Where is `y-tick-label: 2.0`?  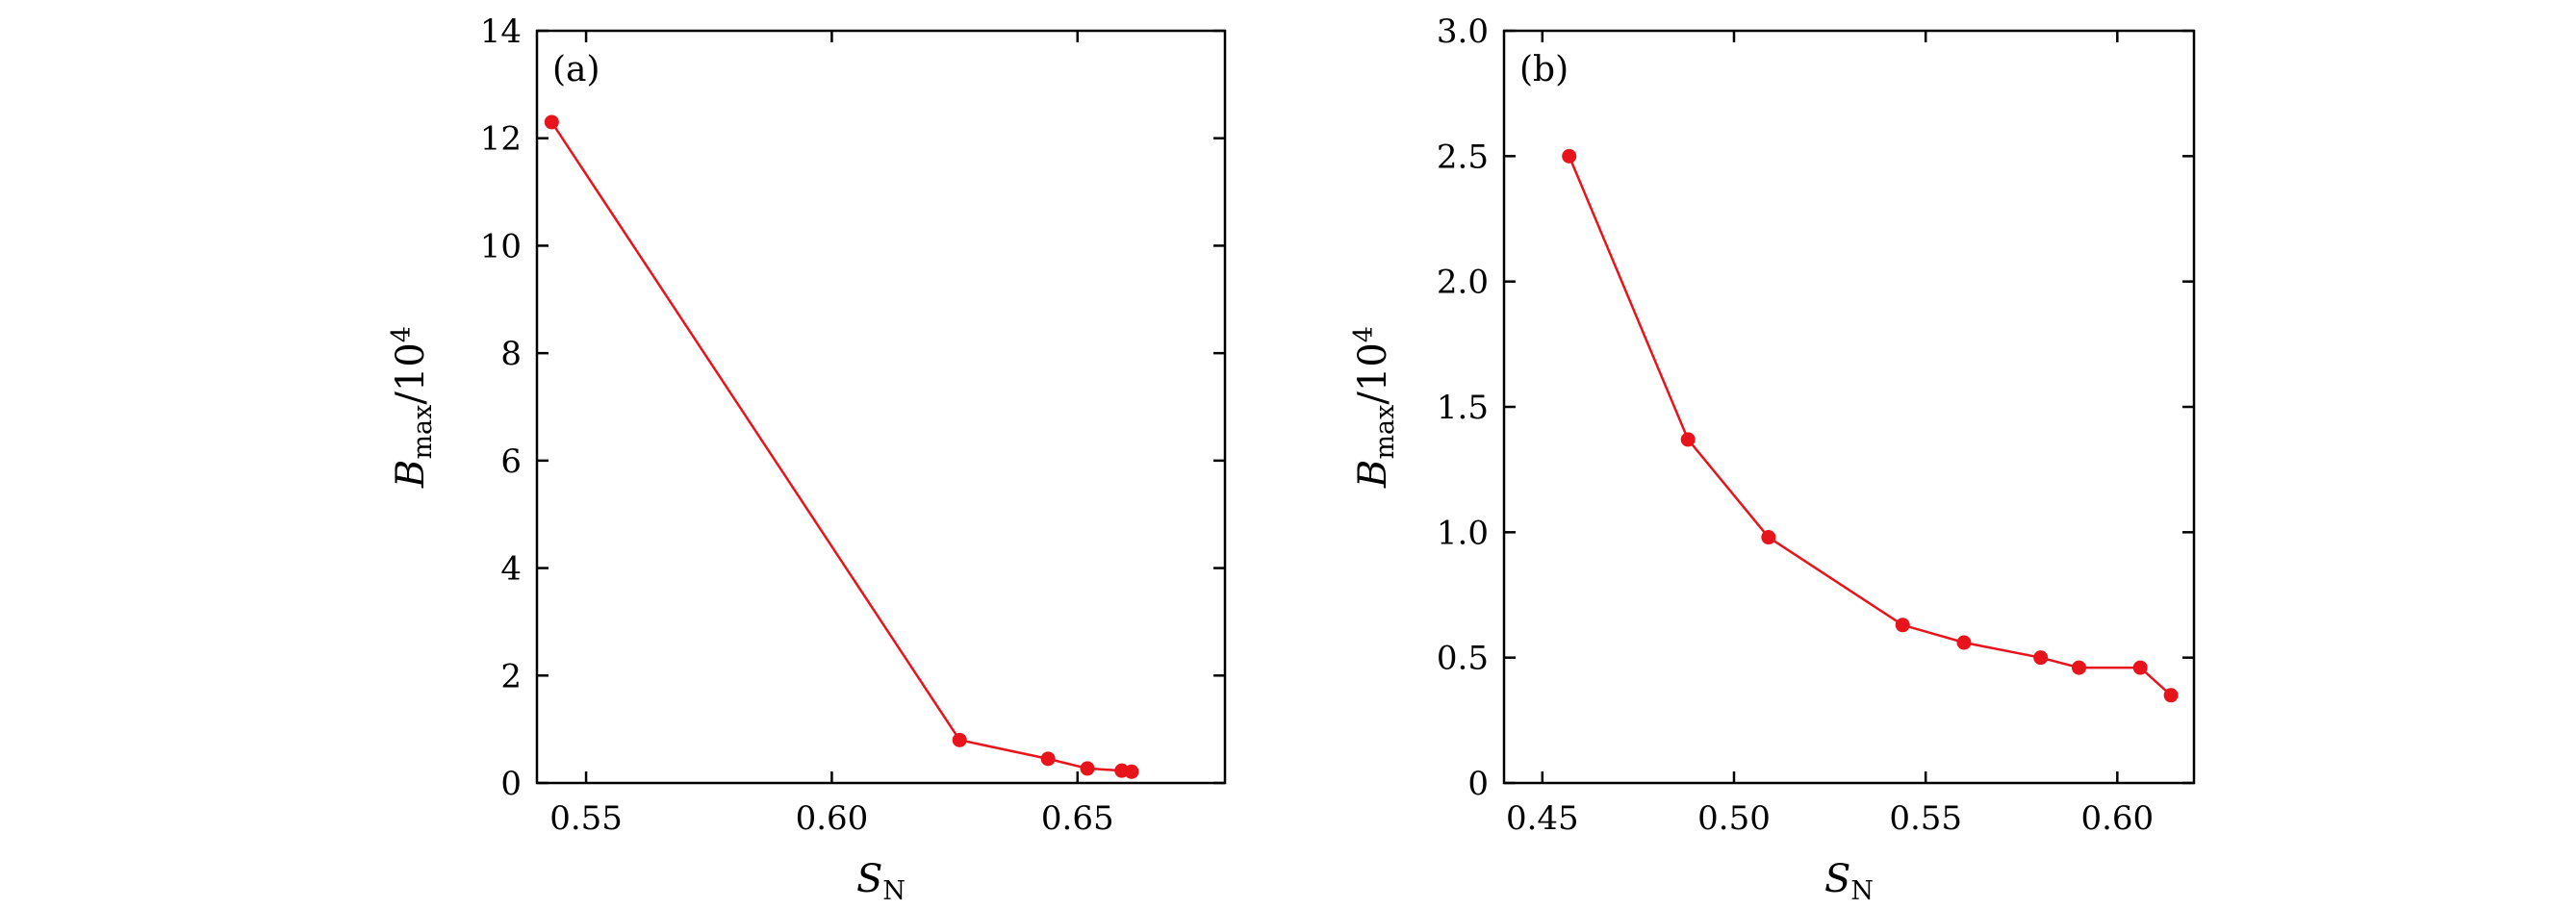 y-tick-label: 2.0 is located at coordinates (1463, 283).